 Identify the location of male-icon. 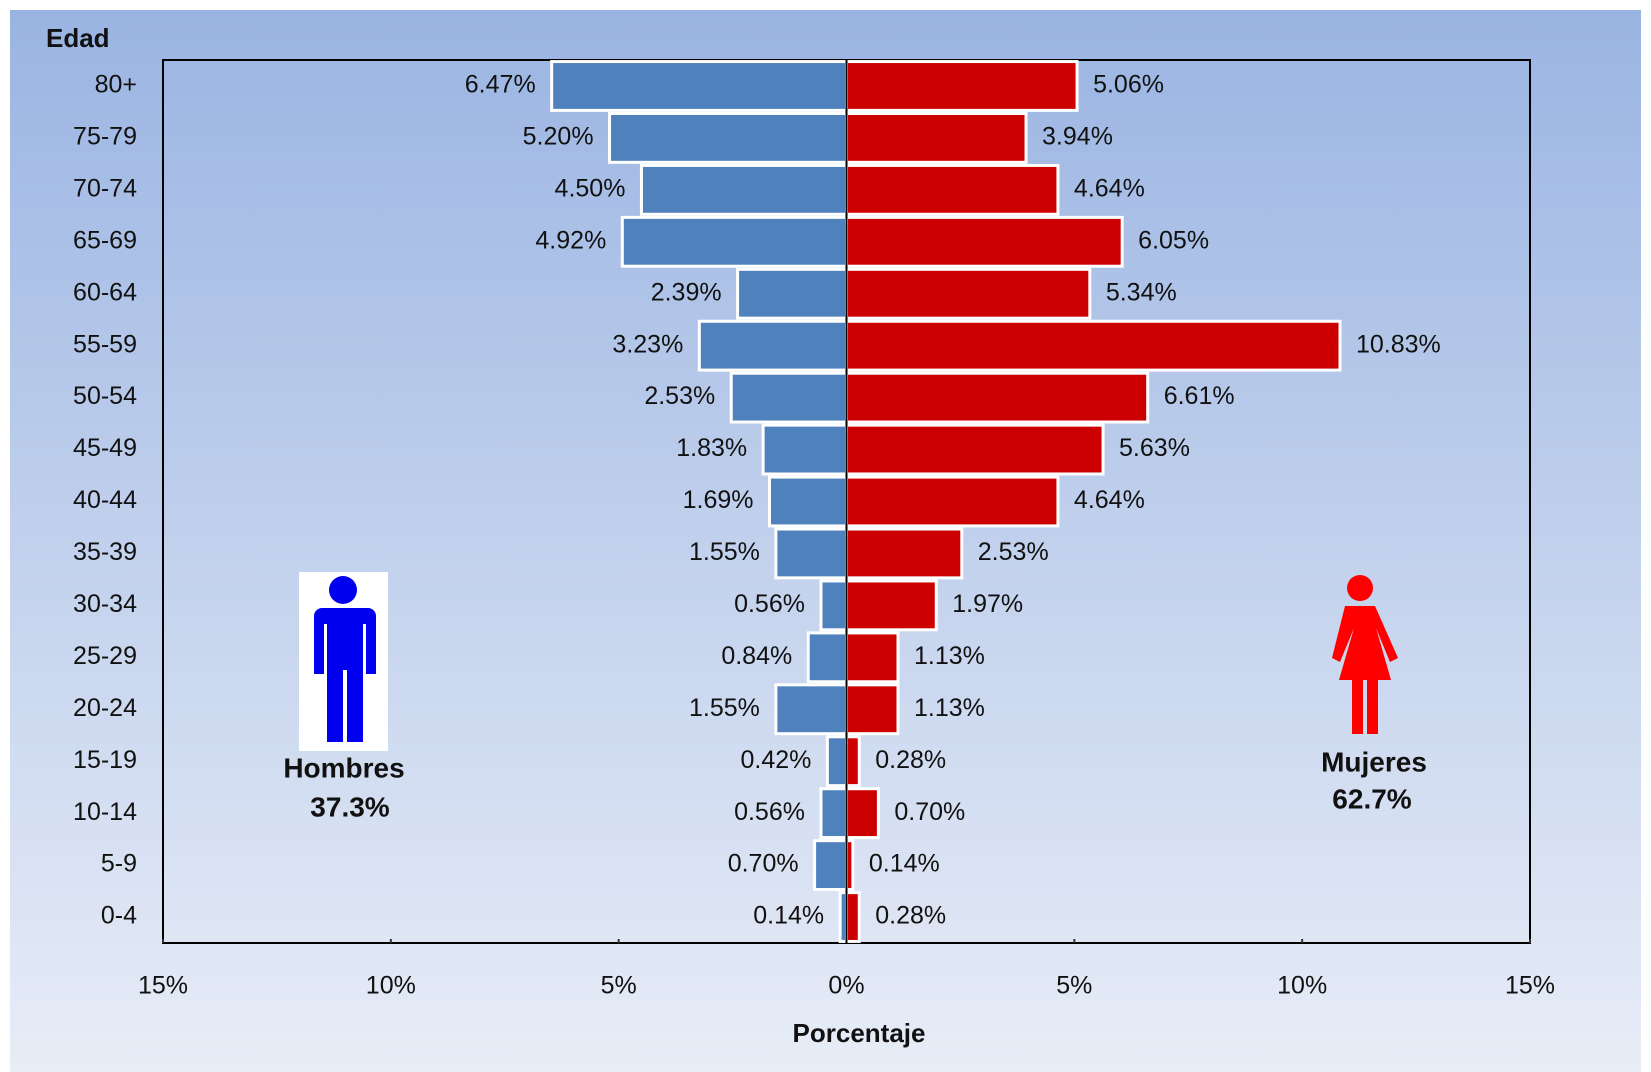
(343, 661).